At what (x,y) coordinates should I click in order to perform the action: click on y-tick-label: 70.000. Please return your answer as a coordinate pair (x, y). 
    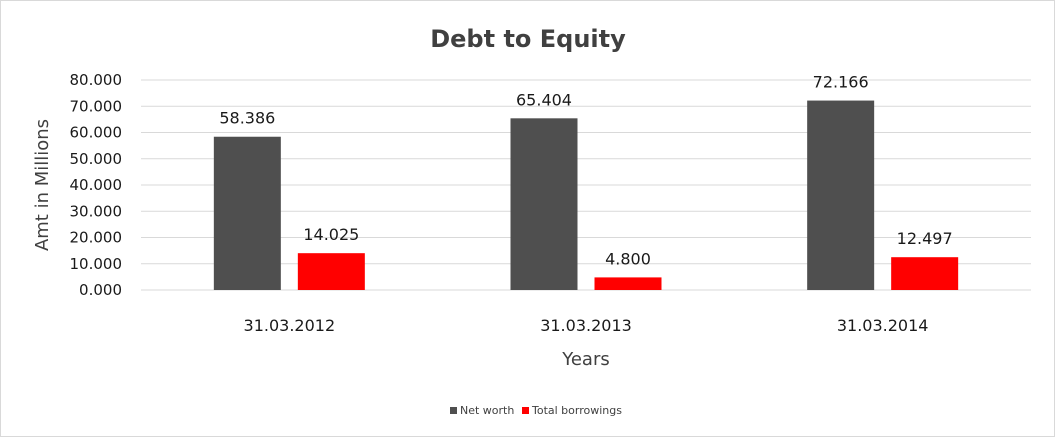
    Looking at the image, I should click on (96, 106).